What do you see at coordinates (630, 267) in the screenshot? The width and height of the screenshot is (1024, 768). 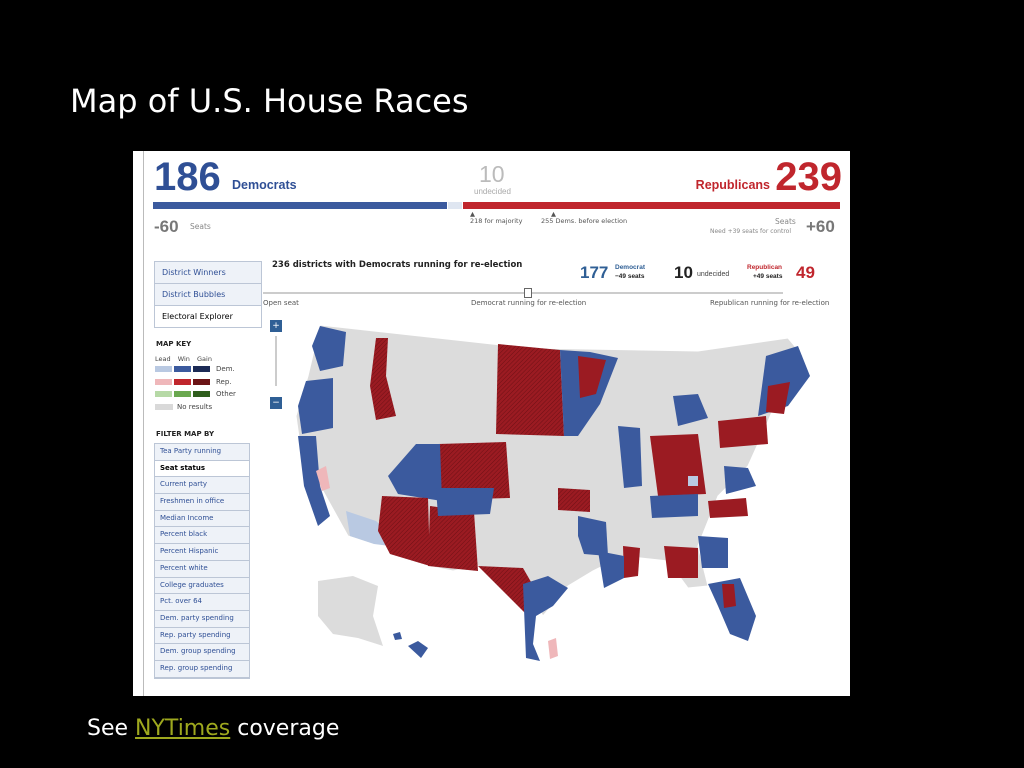 I see `explorer-dem-party: Democrat` at bounding box center [630, 267].